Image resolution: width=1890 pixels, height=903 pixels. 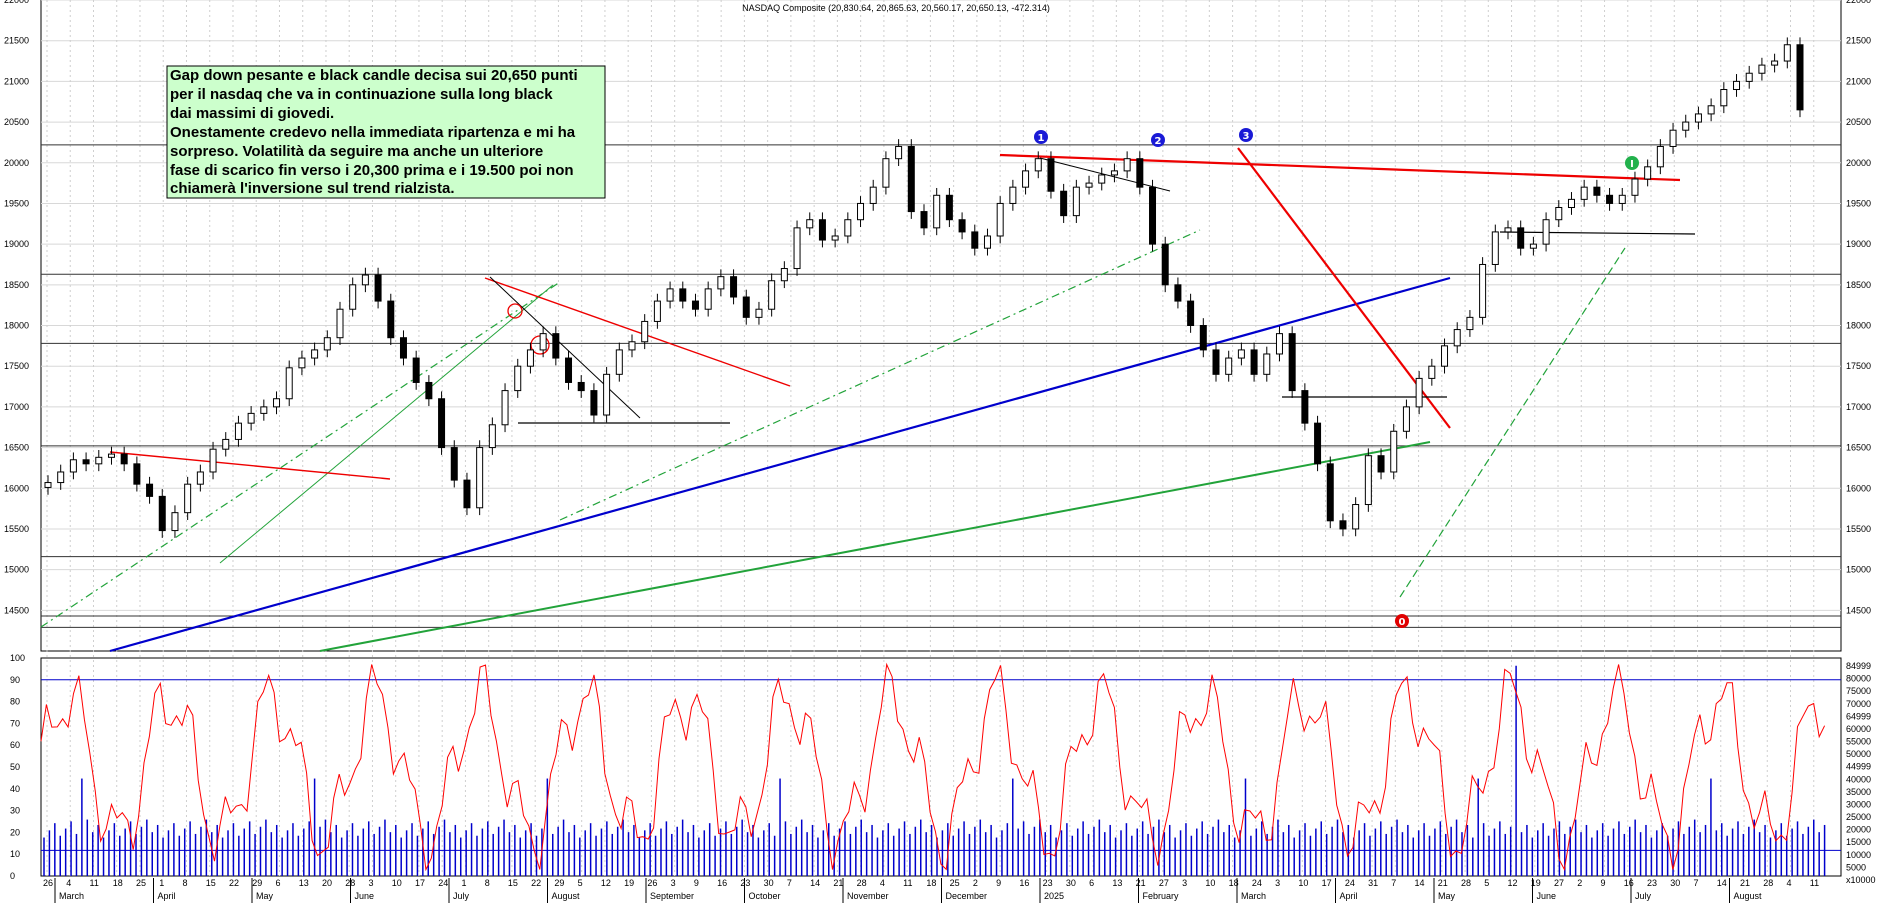 What do you see at coordinates (1858, 679) in the screenshot?
I see `volume-tick: 80000` at bounding box center [1858, 679].